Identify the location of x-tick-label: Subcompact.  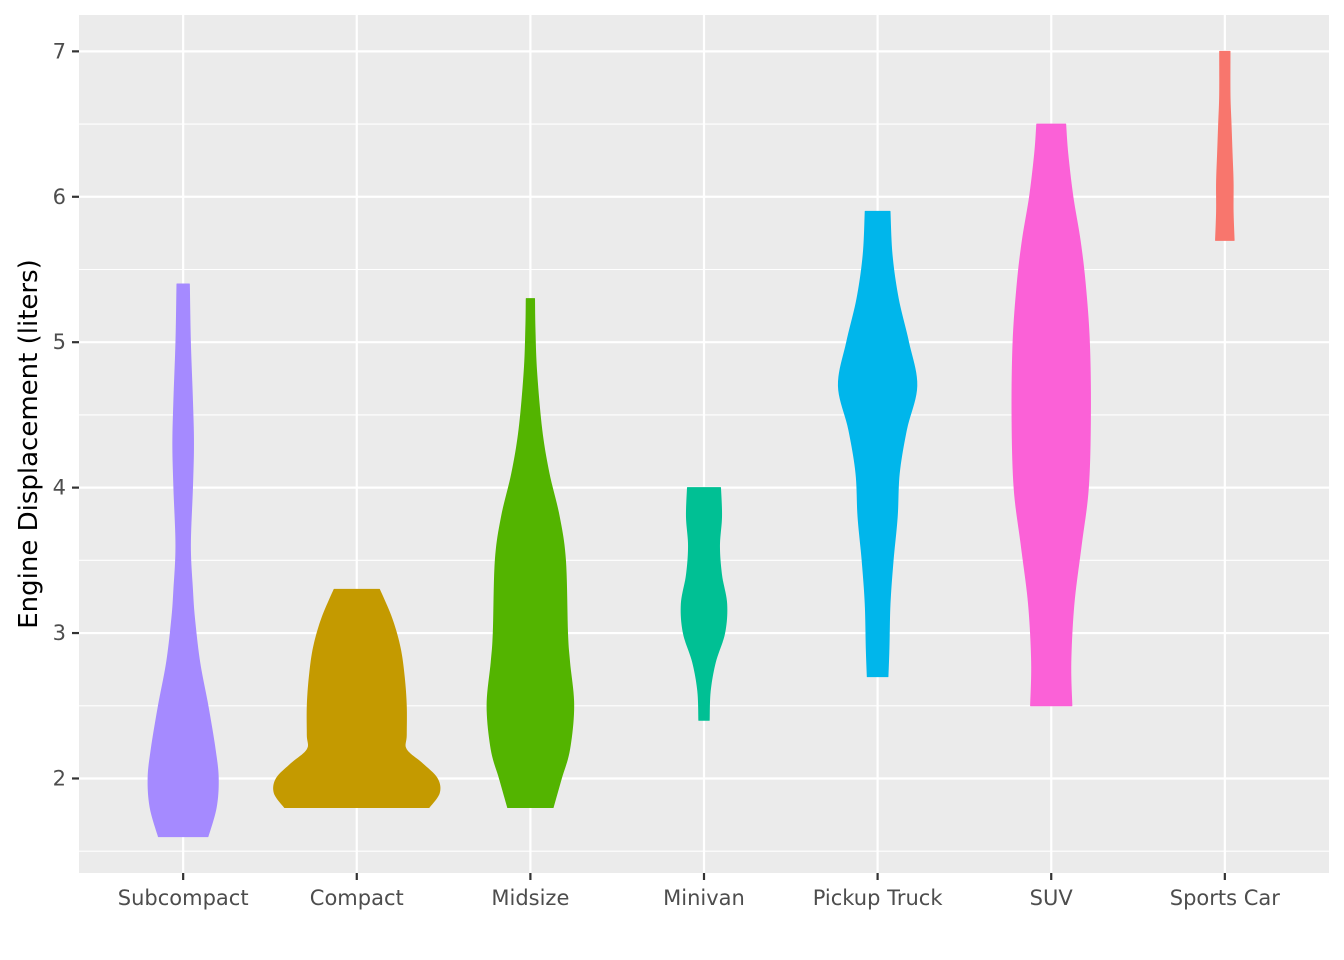
(183, 898).